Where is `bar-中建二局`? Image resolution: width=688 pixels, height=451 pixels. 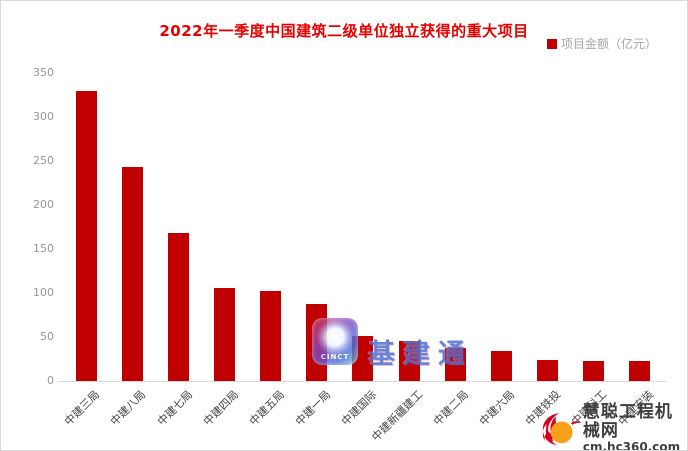
bar-中建二局 is located at coordinates (455, 364).